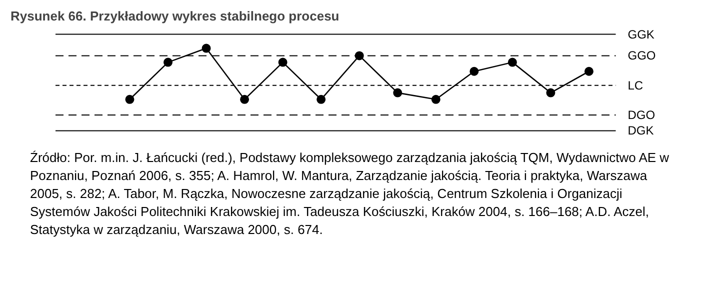  I want to click on chart-title: Rysunek 66. Przykładowy wykres stabilnego procesu, so click(175, 16).